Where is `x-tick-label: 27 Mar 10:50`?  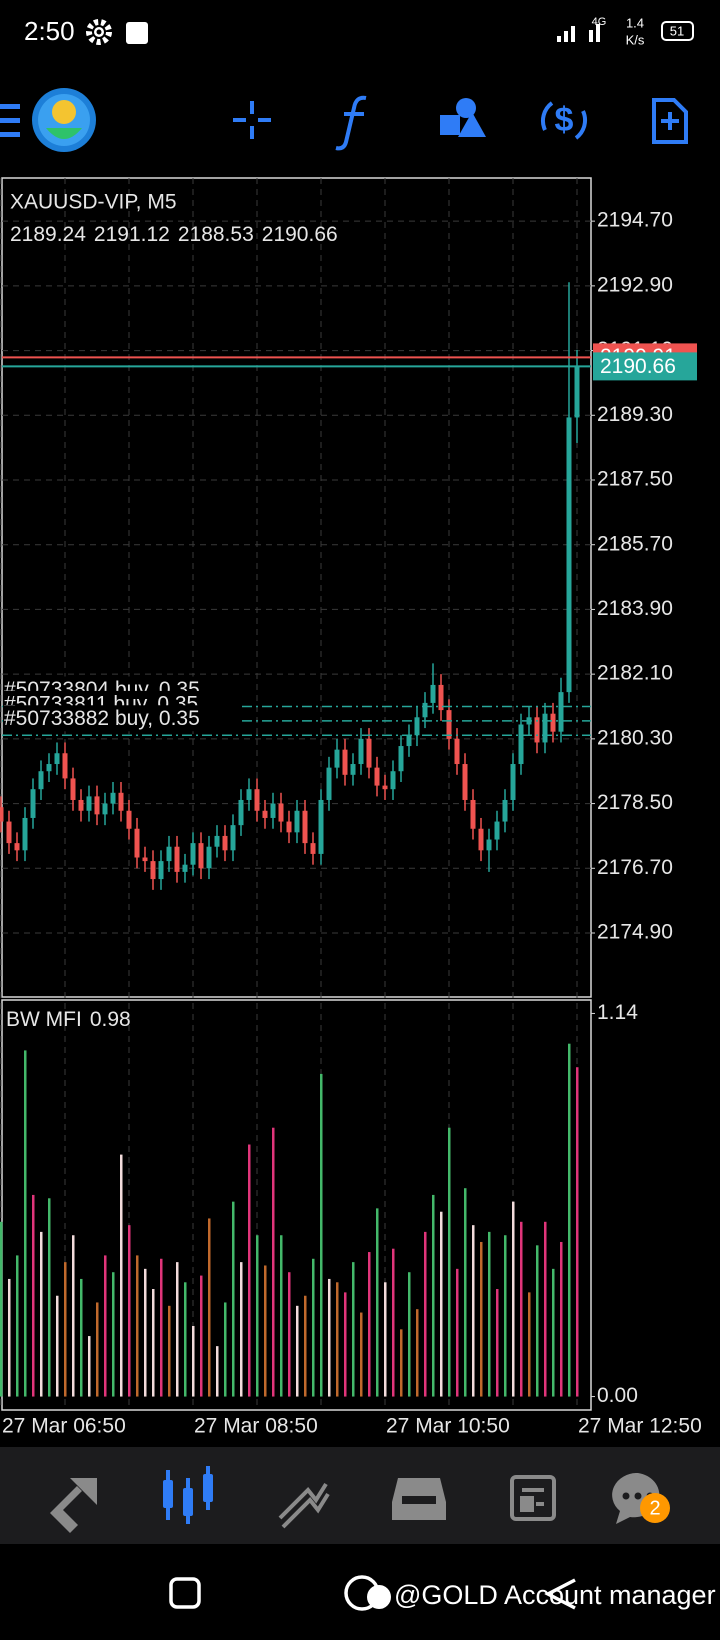 x-tick-label: 27 Mar 10:50 is located at coordinates (448, 1426).